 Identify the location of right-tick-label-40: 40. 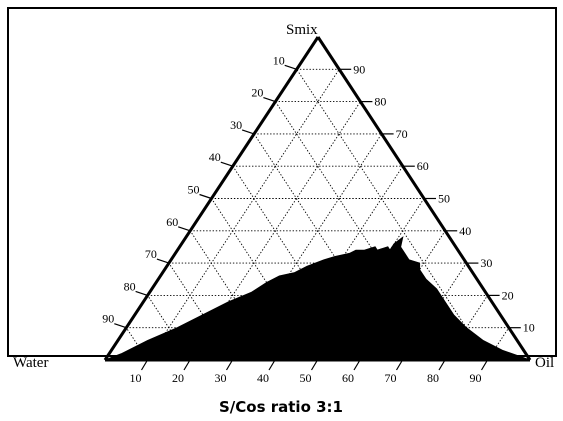
(465, 231).